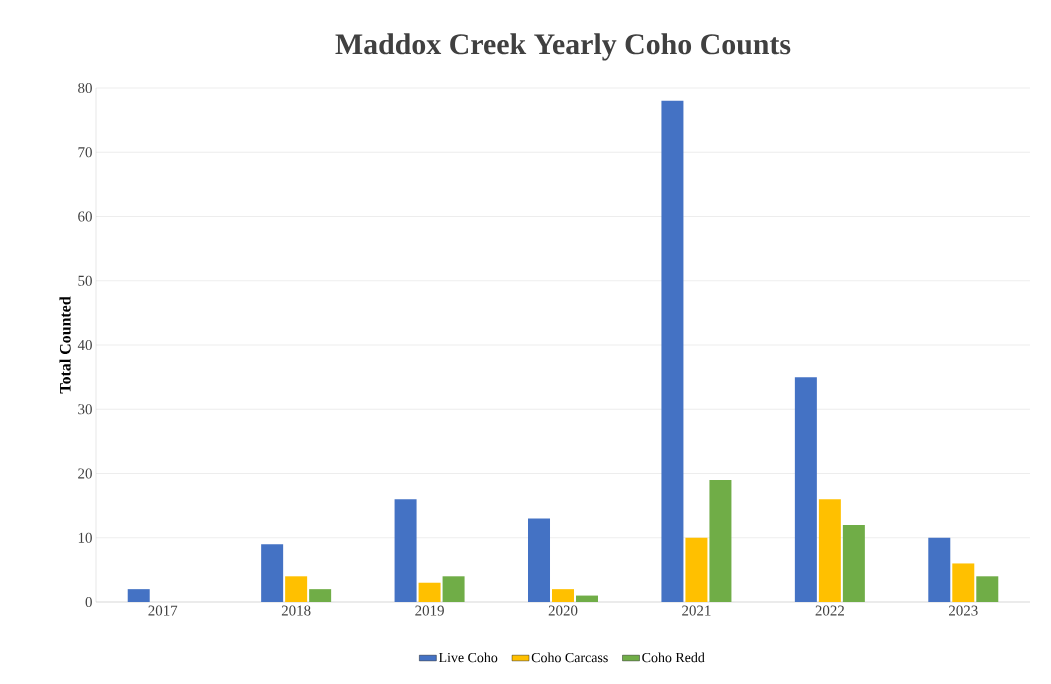 The height and width of the screenshot is (684, 1051). What do you see at coordinates (65, 345) in the screenshot?
I see `y-axis-title: Total Counted` at bounding box center [65, 345].